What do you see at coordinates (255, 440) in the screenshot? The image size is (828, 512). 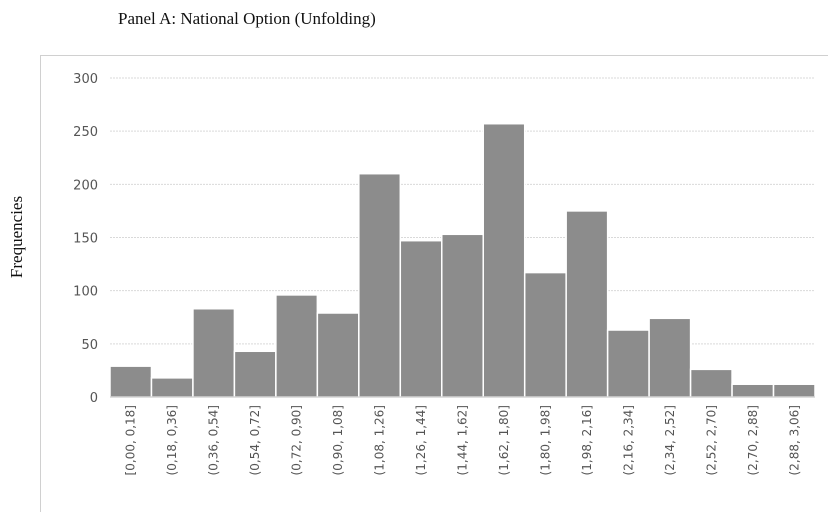 I see `x-tick-label: (0,54, 0,72]` at bounding box center [255, 440].